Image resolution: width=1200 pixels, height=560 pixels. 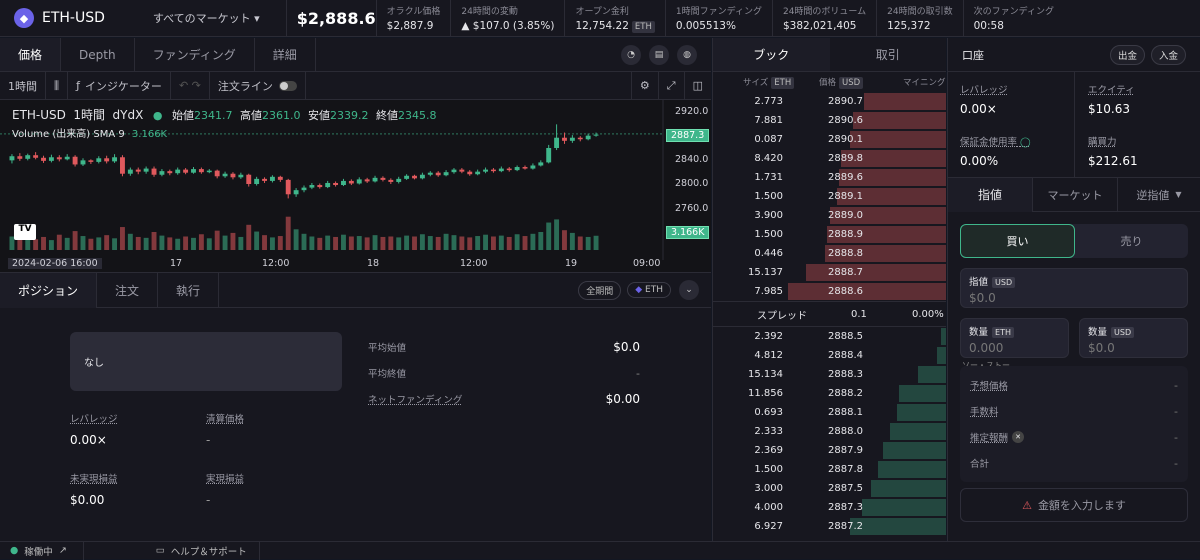 What do you see at coordinates (829, 431) in the screenshot?
I see `bid-row: 2.333 2888.0` at bounding box center [829, 431].